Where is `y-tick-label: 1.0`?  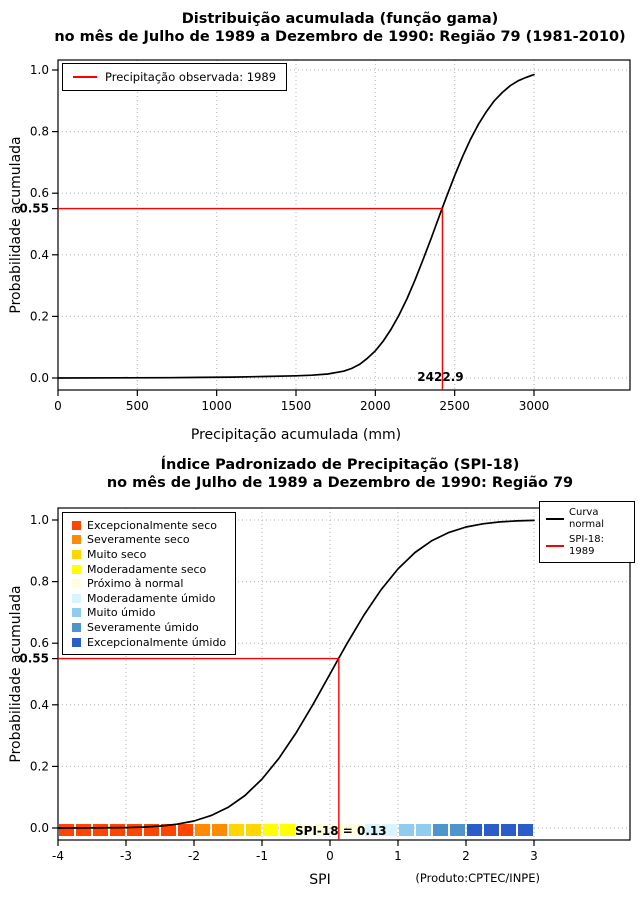 y-tick-label: 1.0 is located at coordinates (39, 520).